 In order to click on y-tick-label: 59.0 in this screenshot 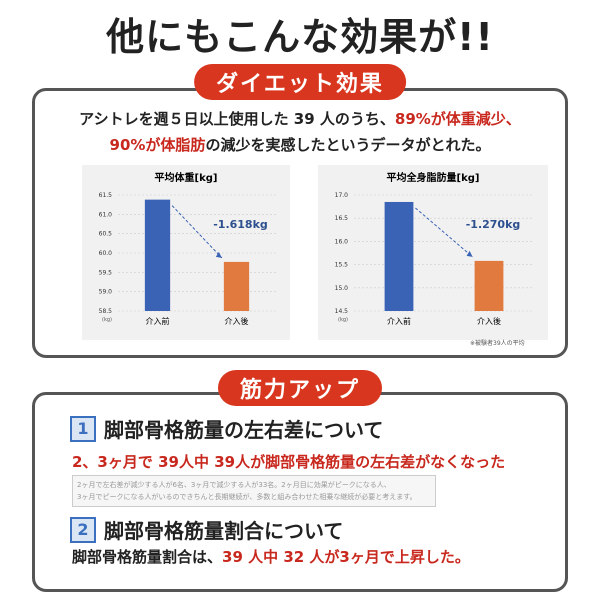, I will do `click(106, 292)`.